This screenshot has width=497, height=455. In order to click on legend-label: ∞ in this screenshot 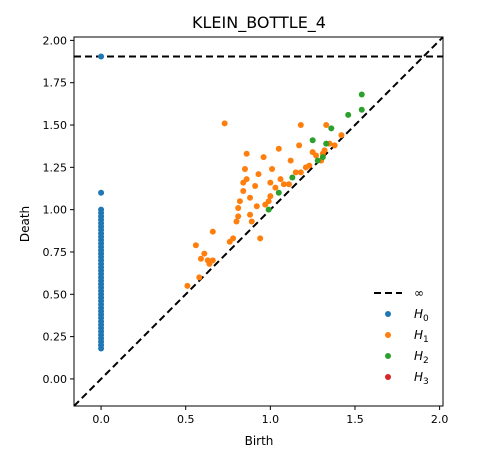, I will do `click(419, 293)`.